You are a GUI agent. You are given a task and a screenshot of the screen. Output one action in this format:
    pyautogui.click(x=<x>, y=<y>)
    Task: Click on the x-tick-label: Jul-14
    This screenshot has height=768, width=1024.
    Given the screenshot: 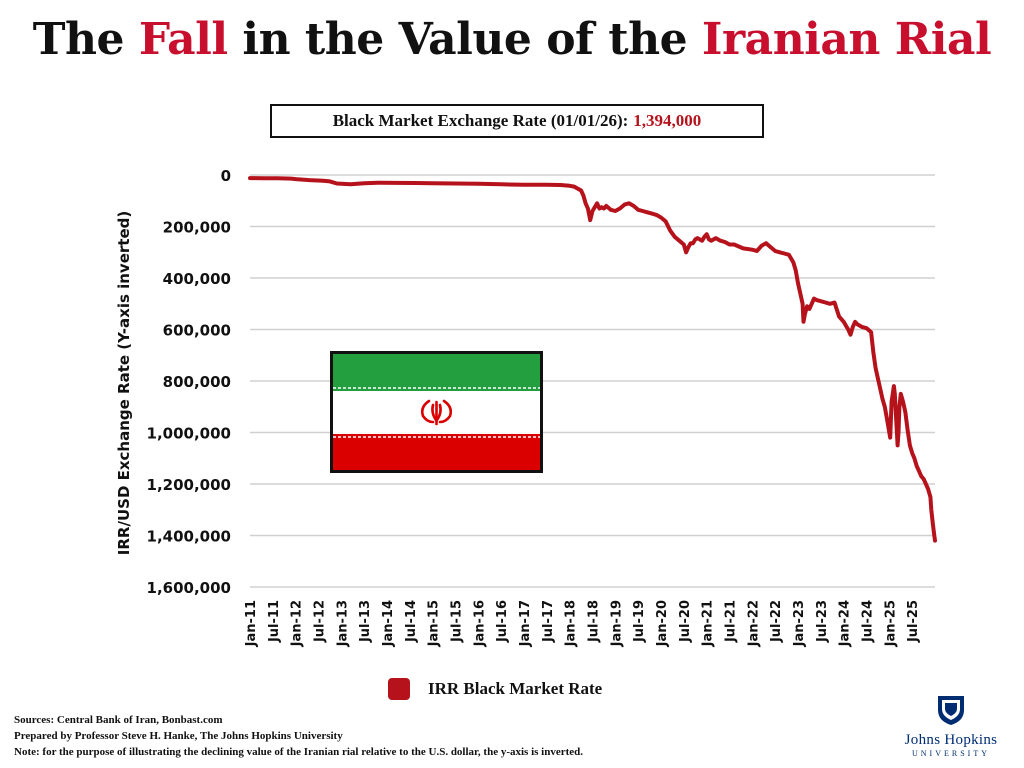 What is the action you would take?
    pyautogui.click(x=411, y=621)
    